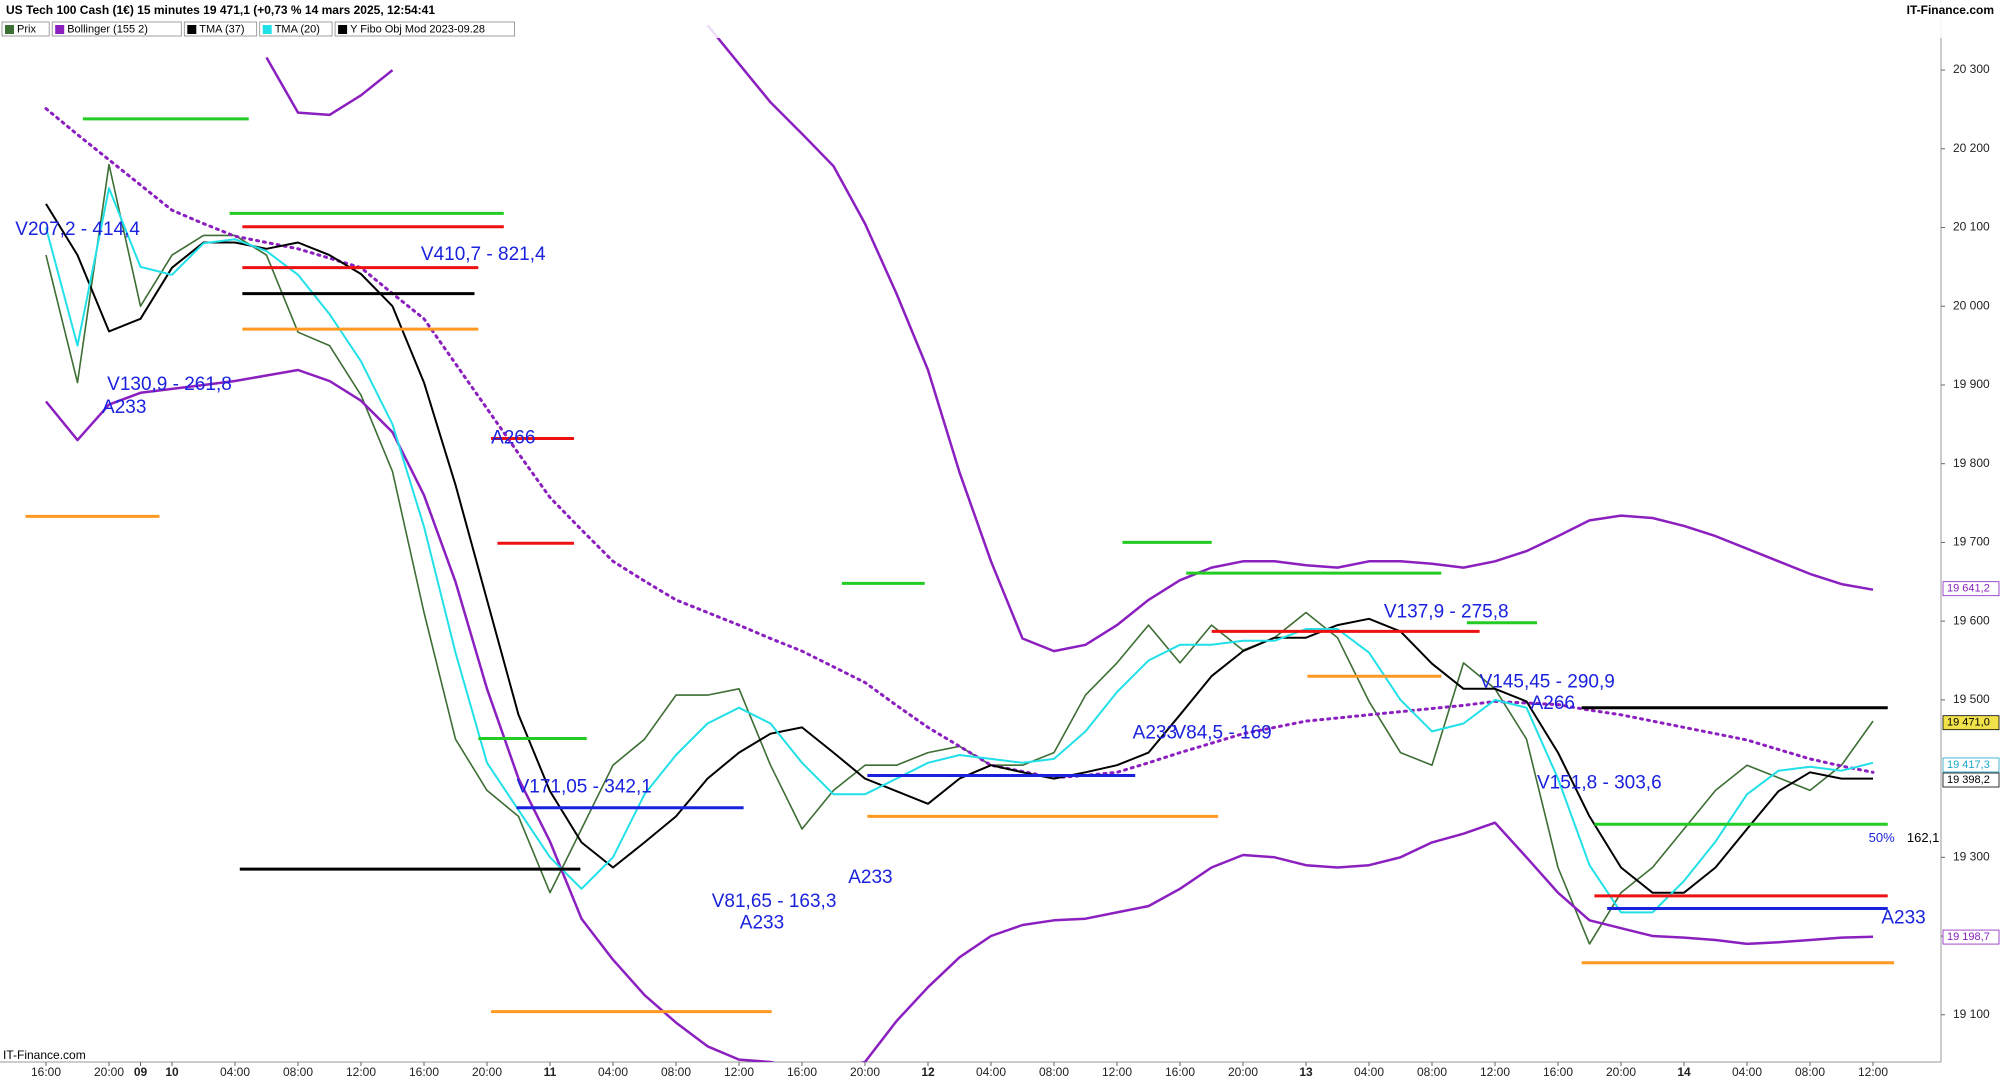 This screenshot has width=2000, height=1080. I want to click on x-tick-label: 11, so click(550, 1072).